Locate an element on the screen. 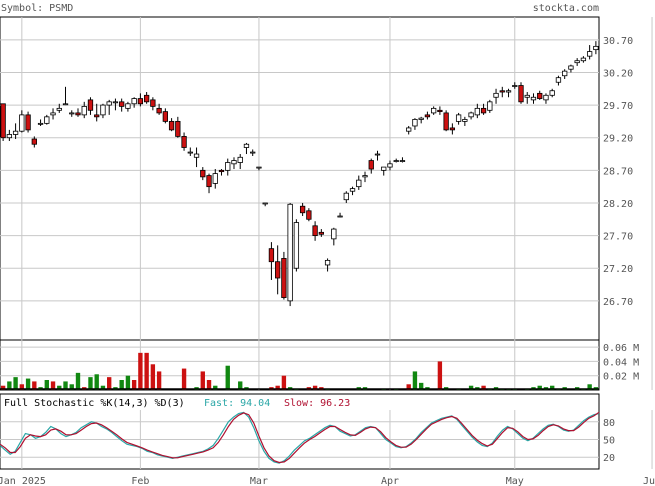 The width and height of the screenshot is (655, 486). stochastic-tick-label: 80 is located at coordinates (609, 423).